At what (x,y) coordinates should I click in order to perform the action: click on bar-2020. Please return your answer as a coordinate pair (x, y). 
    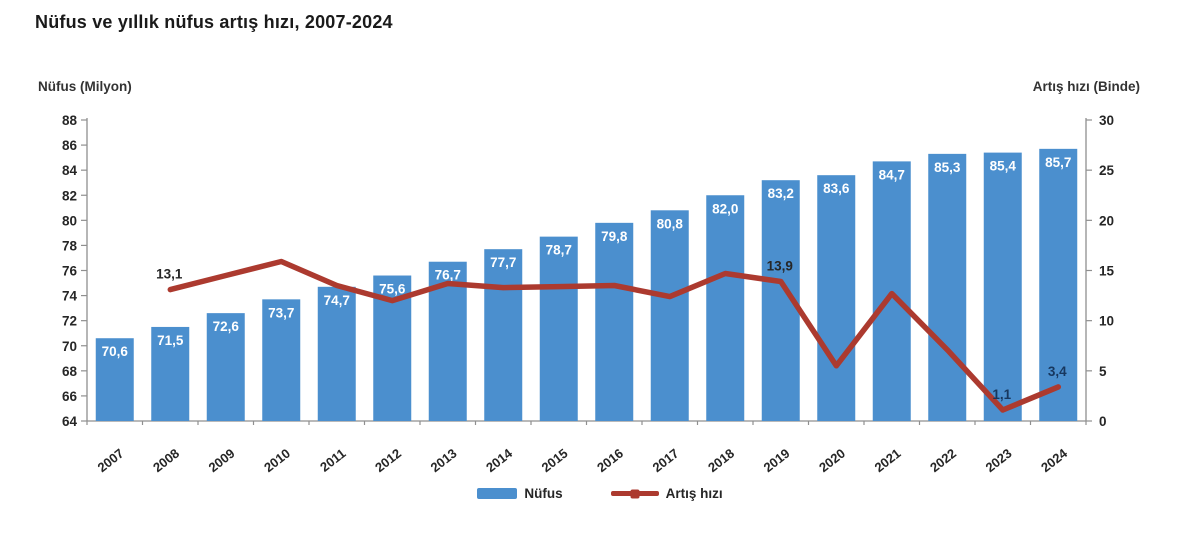
    Looking at the image, I should click on (836, 298).